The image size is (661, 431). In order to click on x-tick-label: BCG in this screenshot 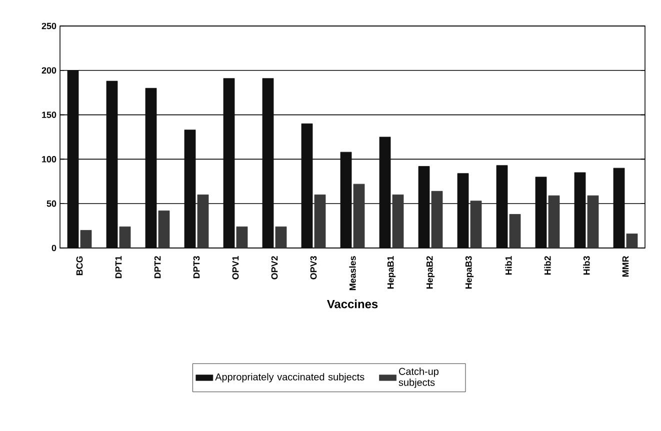, I will do `click(79, 266)`.